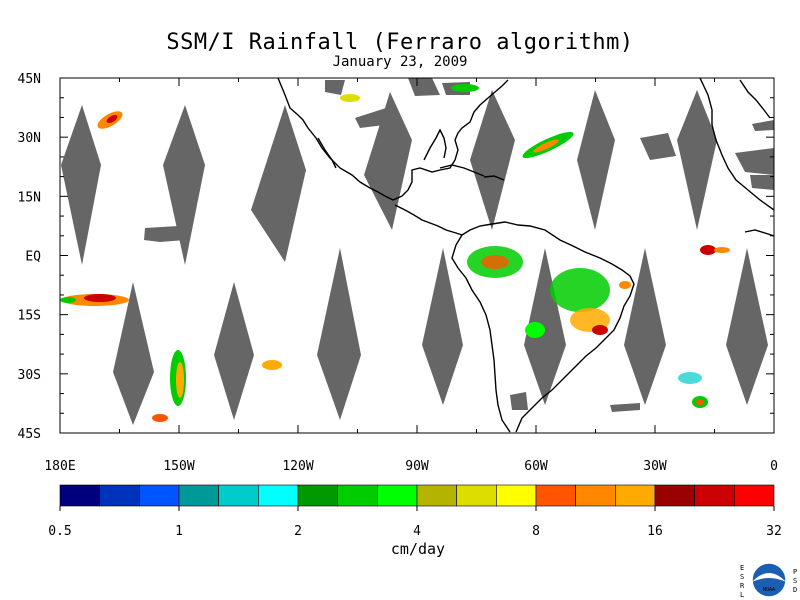 The width and height of the screenshot is (800, 600). I want to click on logo-letter: E, so click(742, 568).